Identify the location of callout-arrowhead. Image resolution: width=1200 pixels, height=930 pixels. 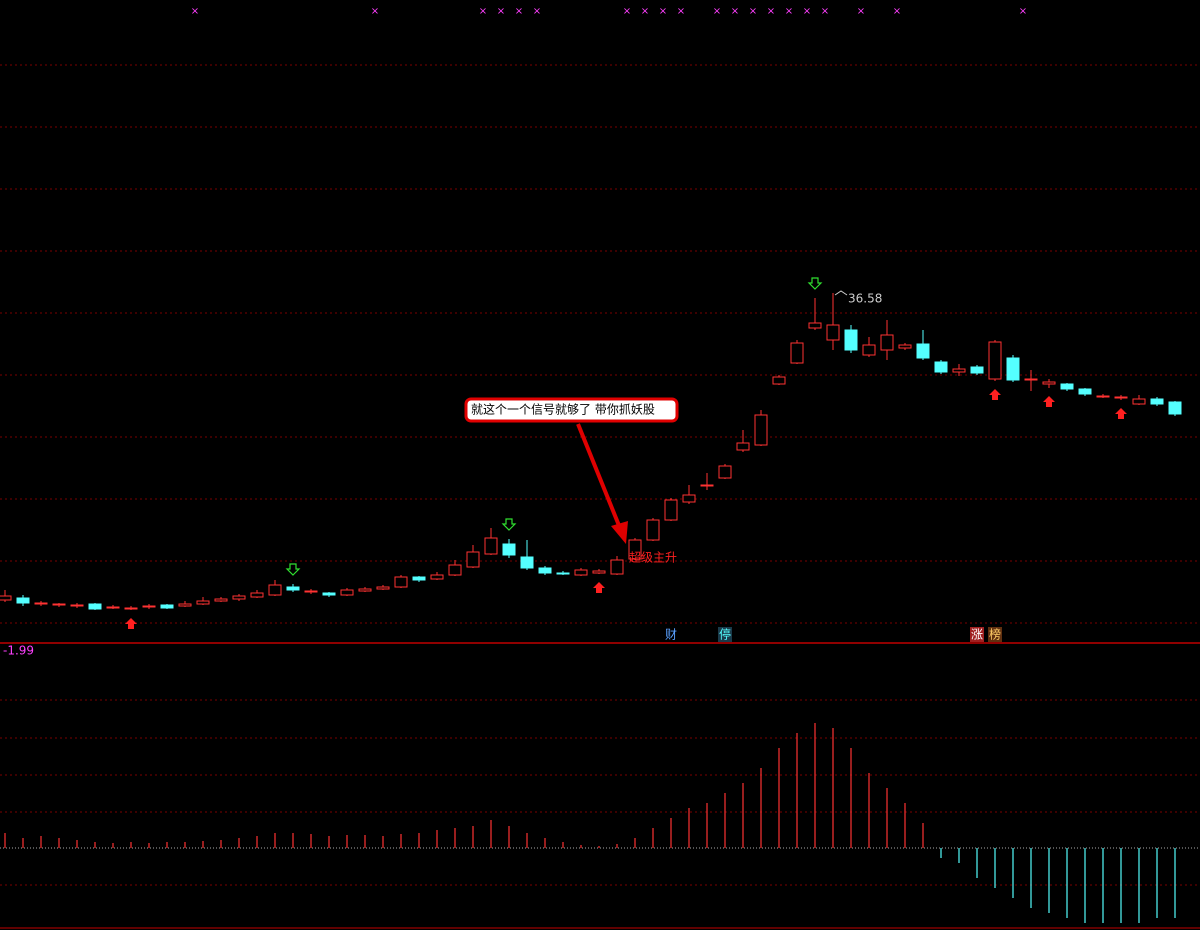
(619, 532).